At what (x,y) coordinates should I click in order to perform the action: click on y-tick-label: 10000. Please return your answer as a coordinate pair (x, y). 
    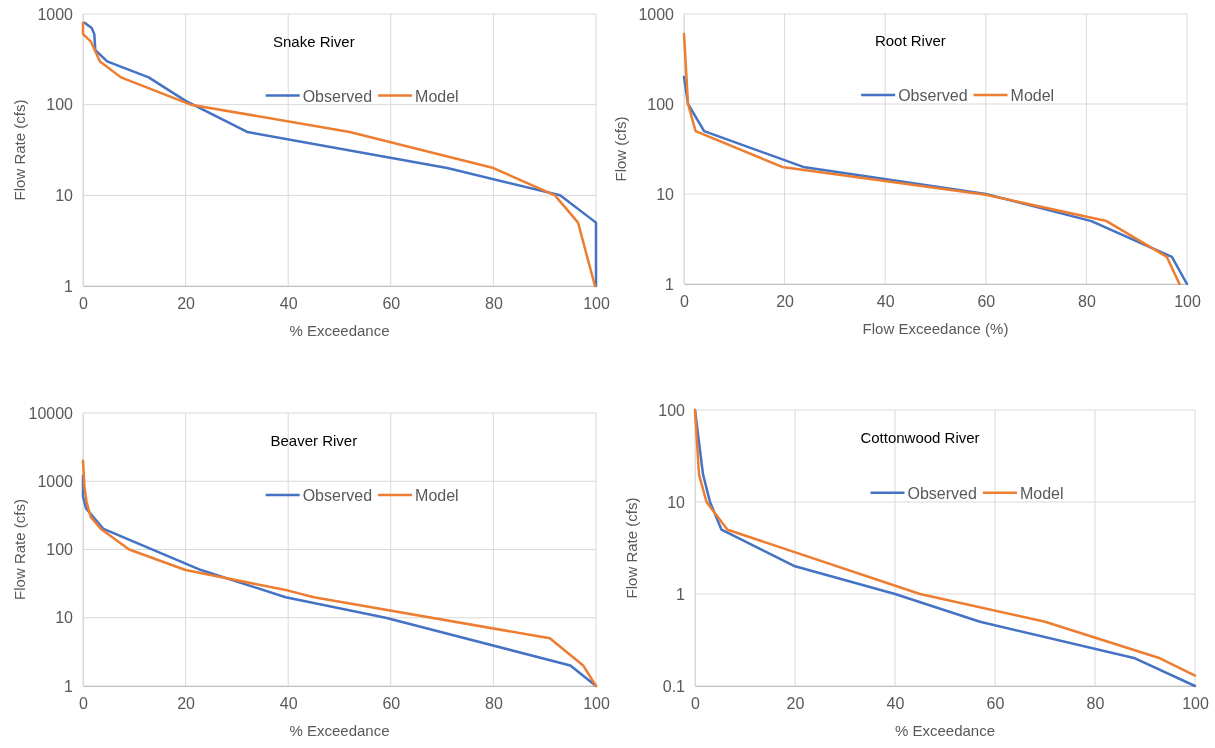
    Looking at the image, I should click on (51, 413).